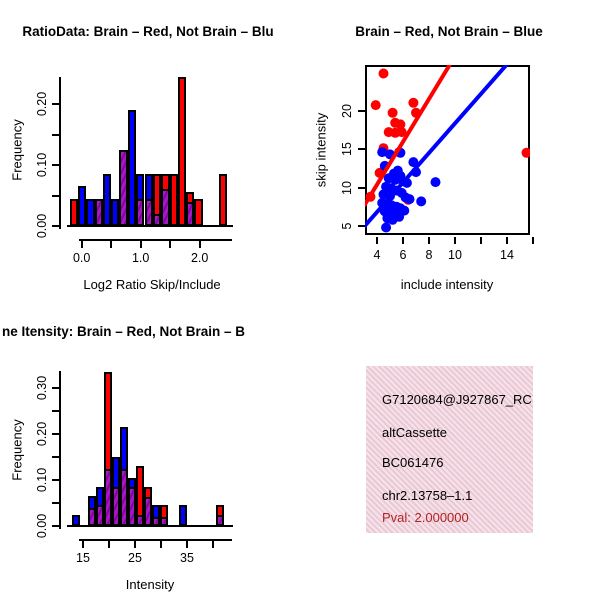 This screenshot has width=600, height=600. What do you see at coordinates (81, 258) in the screenshot?
I see `log2-ratio-histogram-x-tick-label: 0.0` at bounding box center [81, 258].